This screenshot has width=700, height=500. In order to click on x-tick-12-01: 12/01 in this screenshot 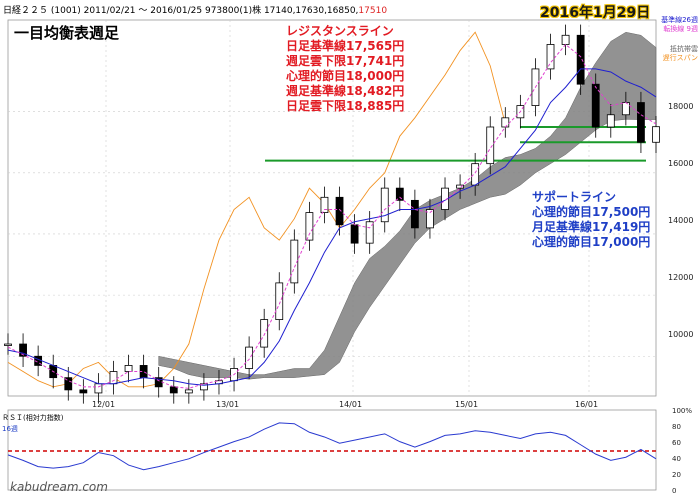, I will do `click(104, 404)`.